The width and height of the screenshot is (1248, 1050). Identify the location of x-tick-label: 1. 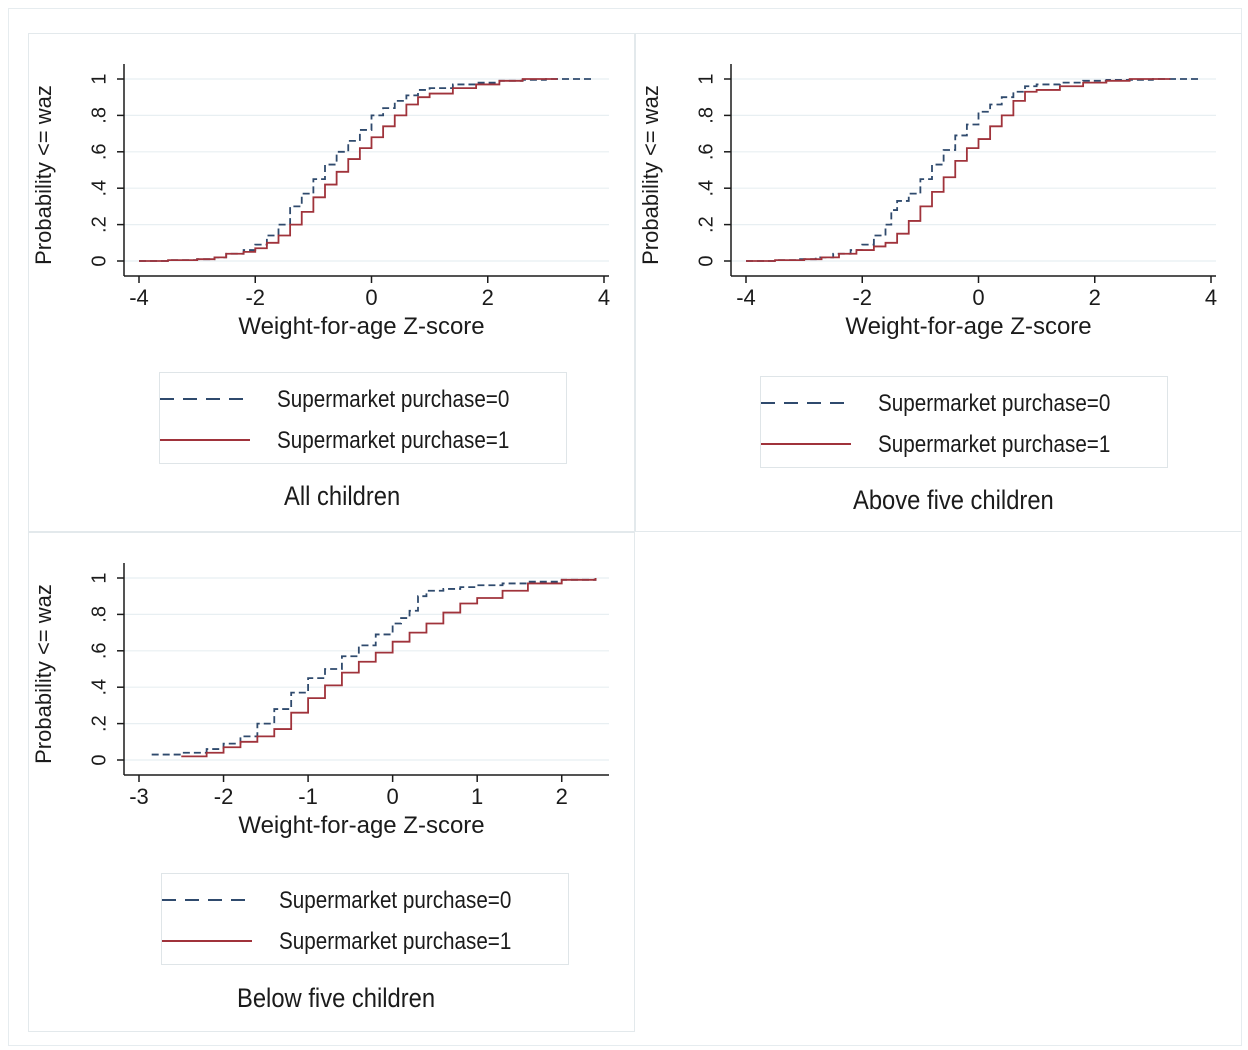
(477, 796).